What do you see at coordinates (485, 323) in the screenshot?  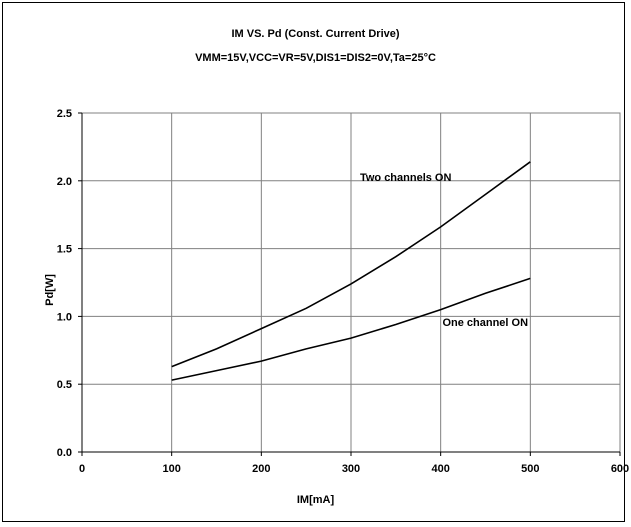 I see `annotation-one-channel: One channel ON` at bounding box center [485, 323].